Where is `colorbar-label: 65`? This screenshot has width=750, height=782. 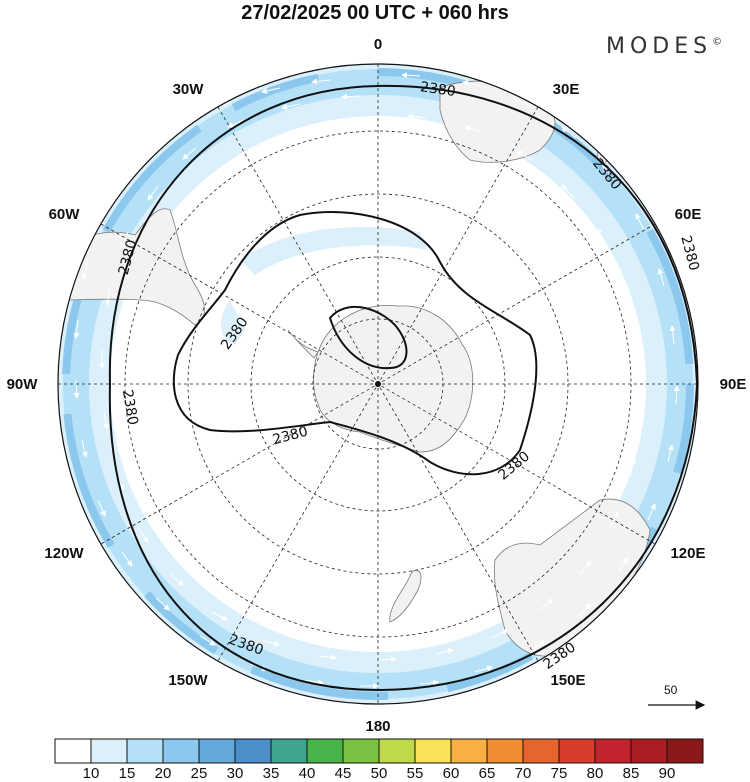 colorbar-label: 65 is located at coordinates (487, 773).